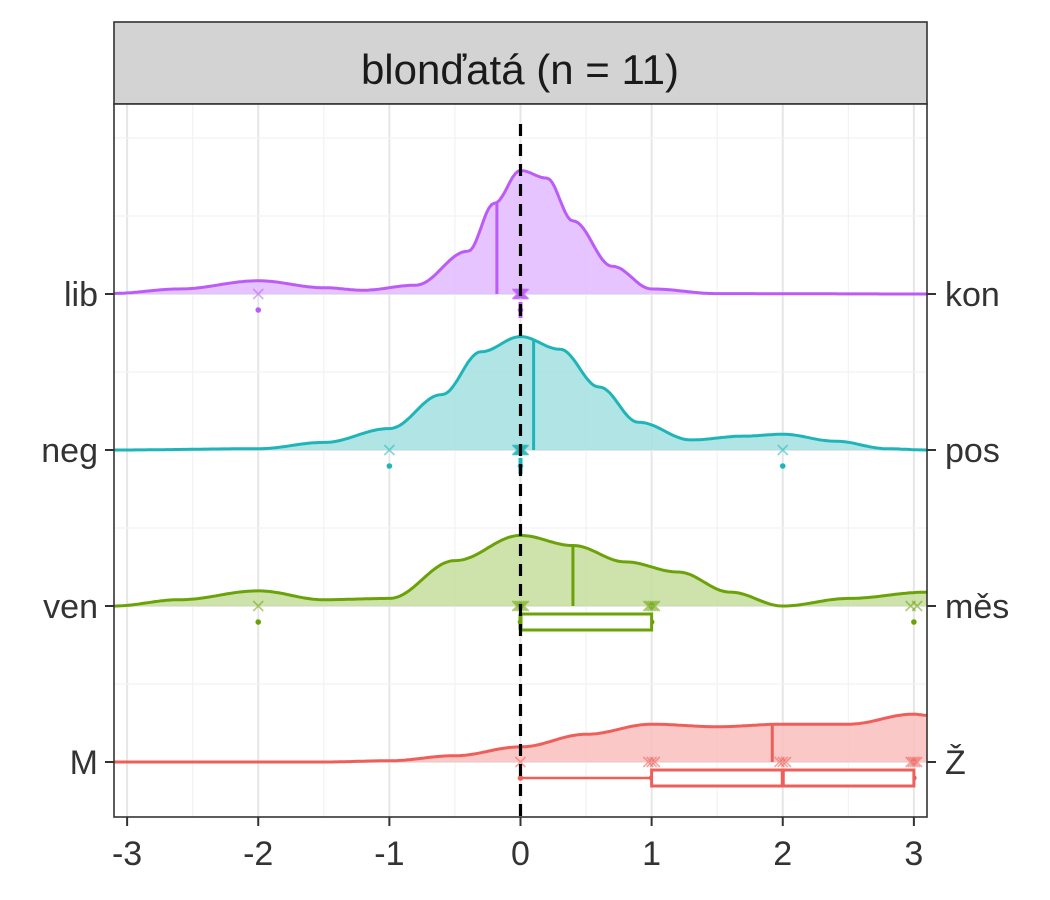 This screenshot has width=1050, height=900. What do you see at coordinates (520, 393) in the screenshot?
I see `density-line` at bounding box center [520, 393].